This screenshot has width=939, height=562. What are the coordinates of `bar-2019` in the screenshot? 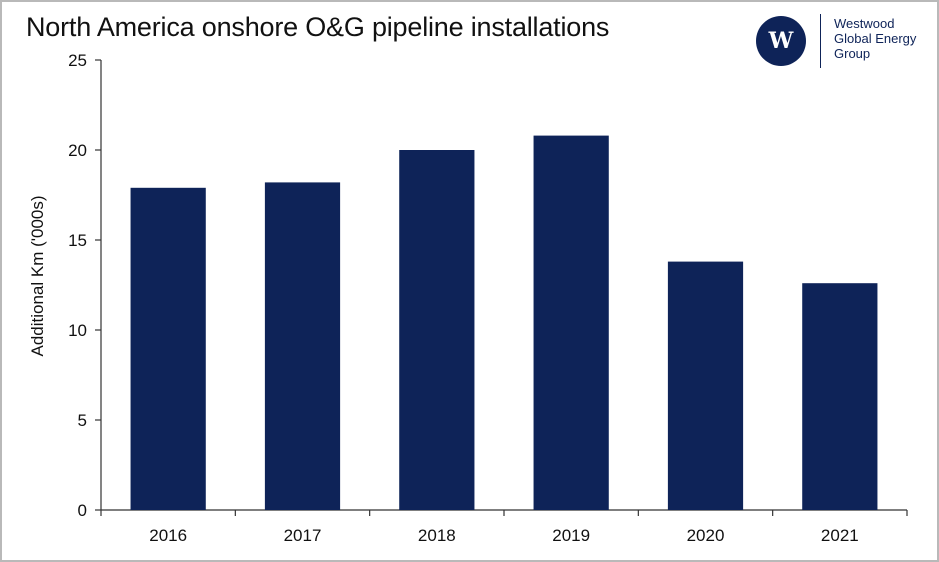 It's located at (571, 322).